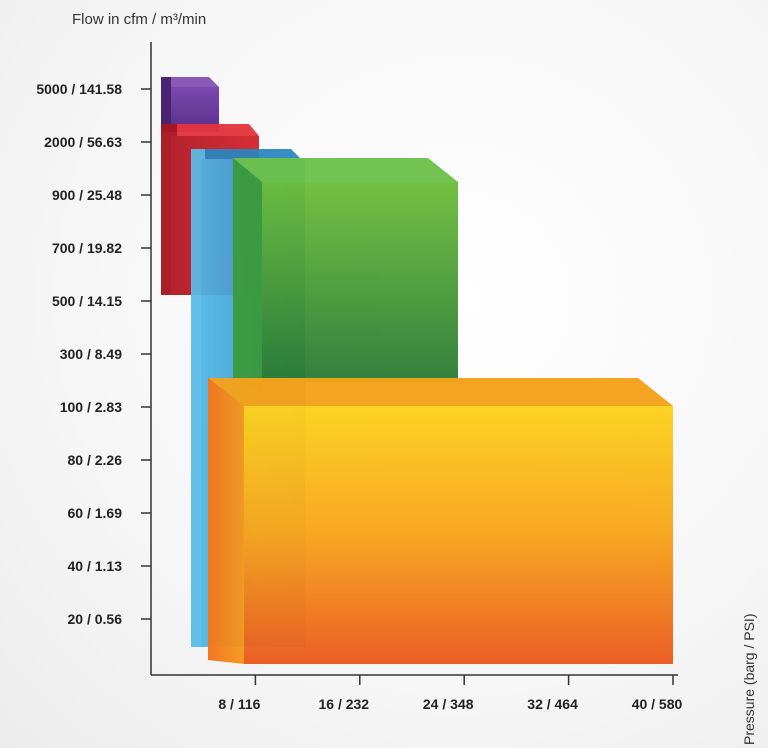 The height and width of the screenshot is (748, 768). Describe the element at coordinates (226, 521) in the screenshot. I see `bar-orange-side` at that location.